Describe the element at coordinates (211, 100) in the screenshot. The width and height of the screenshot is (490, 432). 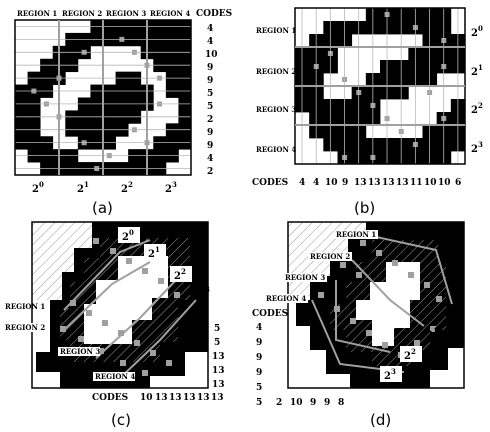
I see `codes-column: 4 4 10 9 9 5 5 2 9 9 4 2` at that location.